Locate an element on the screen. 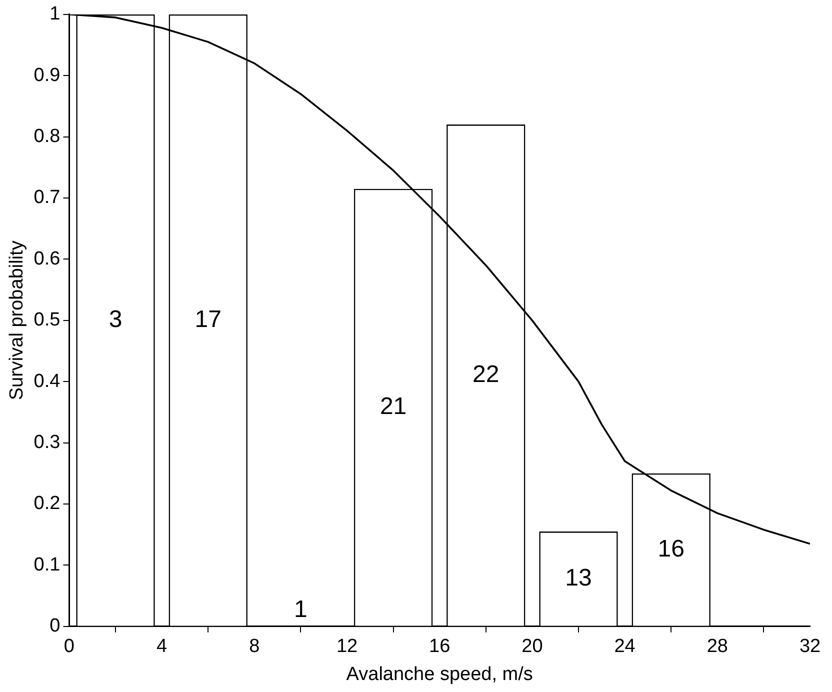  x-tick-label: 28 is located at coordinates (717, 647).